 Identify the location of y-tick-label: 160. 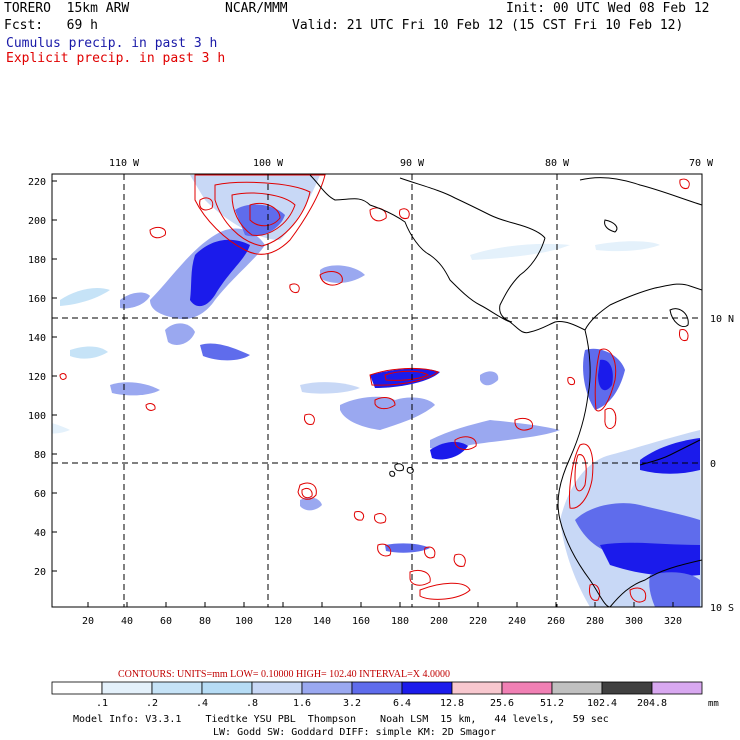
(37, 299).